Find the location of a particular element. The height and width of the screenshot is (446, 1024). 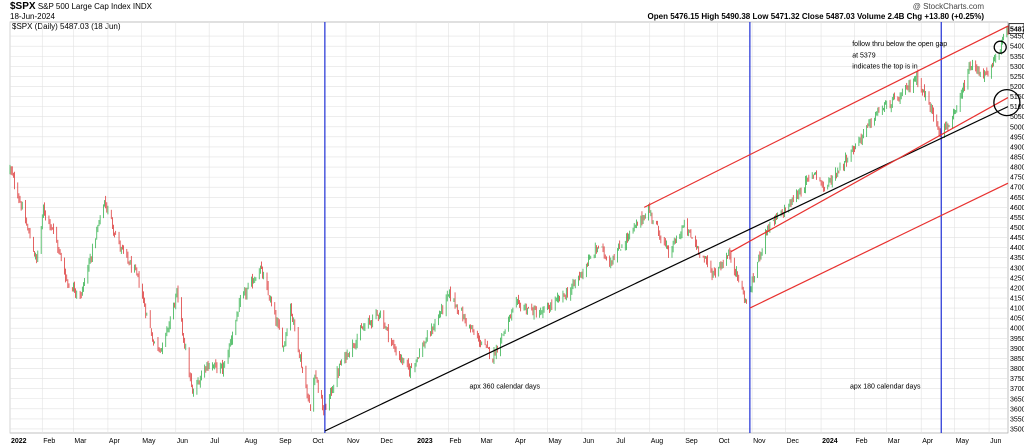

annotation-text: at 5379 is located at coordinates (863, 55).